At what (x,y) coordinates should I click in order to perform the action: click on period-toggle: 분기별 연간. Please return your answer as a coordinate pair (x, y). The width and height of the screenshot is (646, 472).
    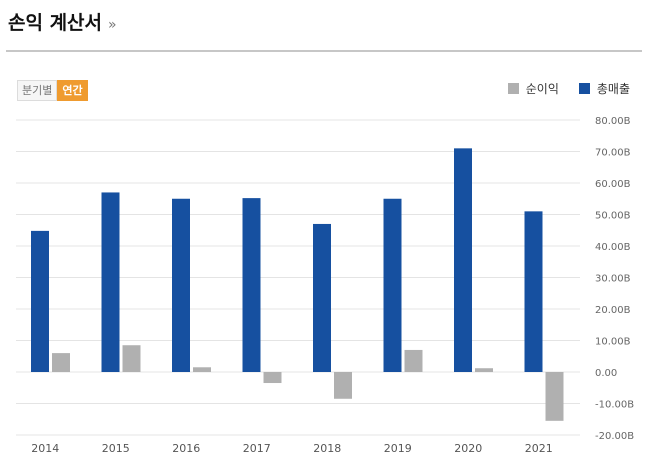
    Looking at the image, I should click on (52, 90).